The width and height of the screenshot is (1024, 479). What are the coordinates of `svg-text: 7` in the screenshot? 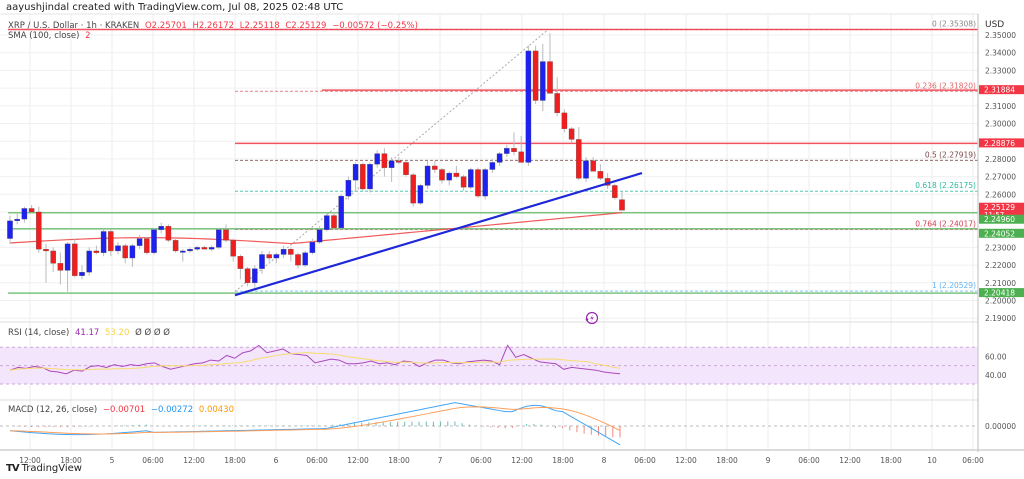 It's located at (440, 460).